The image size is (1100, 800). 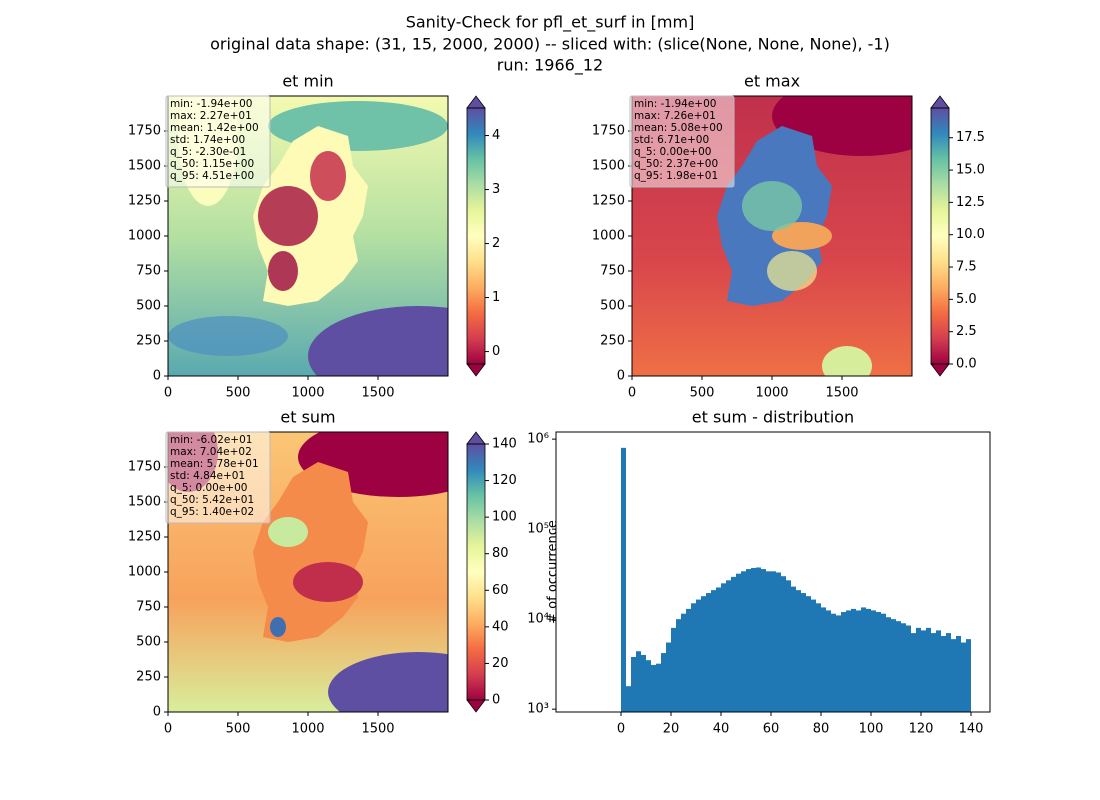 What do you see at coordinates (211, 452) in the screenshot?
I see `stats-line: max: 7.04e+02` at bounding box center [211, 452].